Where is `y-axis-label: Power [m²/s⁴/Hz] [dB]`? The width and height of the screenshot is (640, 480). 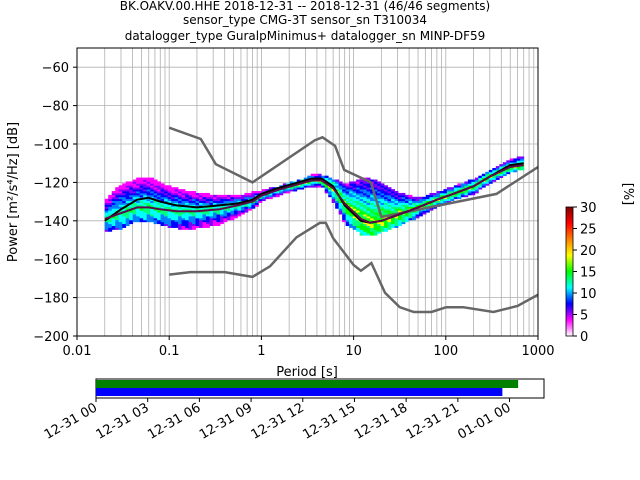
y-axis-label: Power [m²/s⁴/Hz] [dB] is located at coordinates (13, 192).